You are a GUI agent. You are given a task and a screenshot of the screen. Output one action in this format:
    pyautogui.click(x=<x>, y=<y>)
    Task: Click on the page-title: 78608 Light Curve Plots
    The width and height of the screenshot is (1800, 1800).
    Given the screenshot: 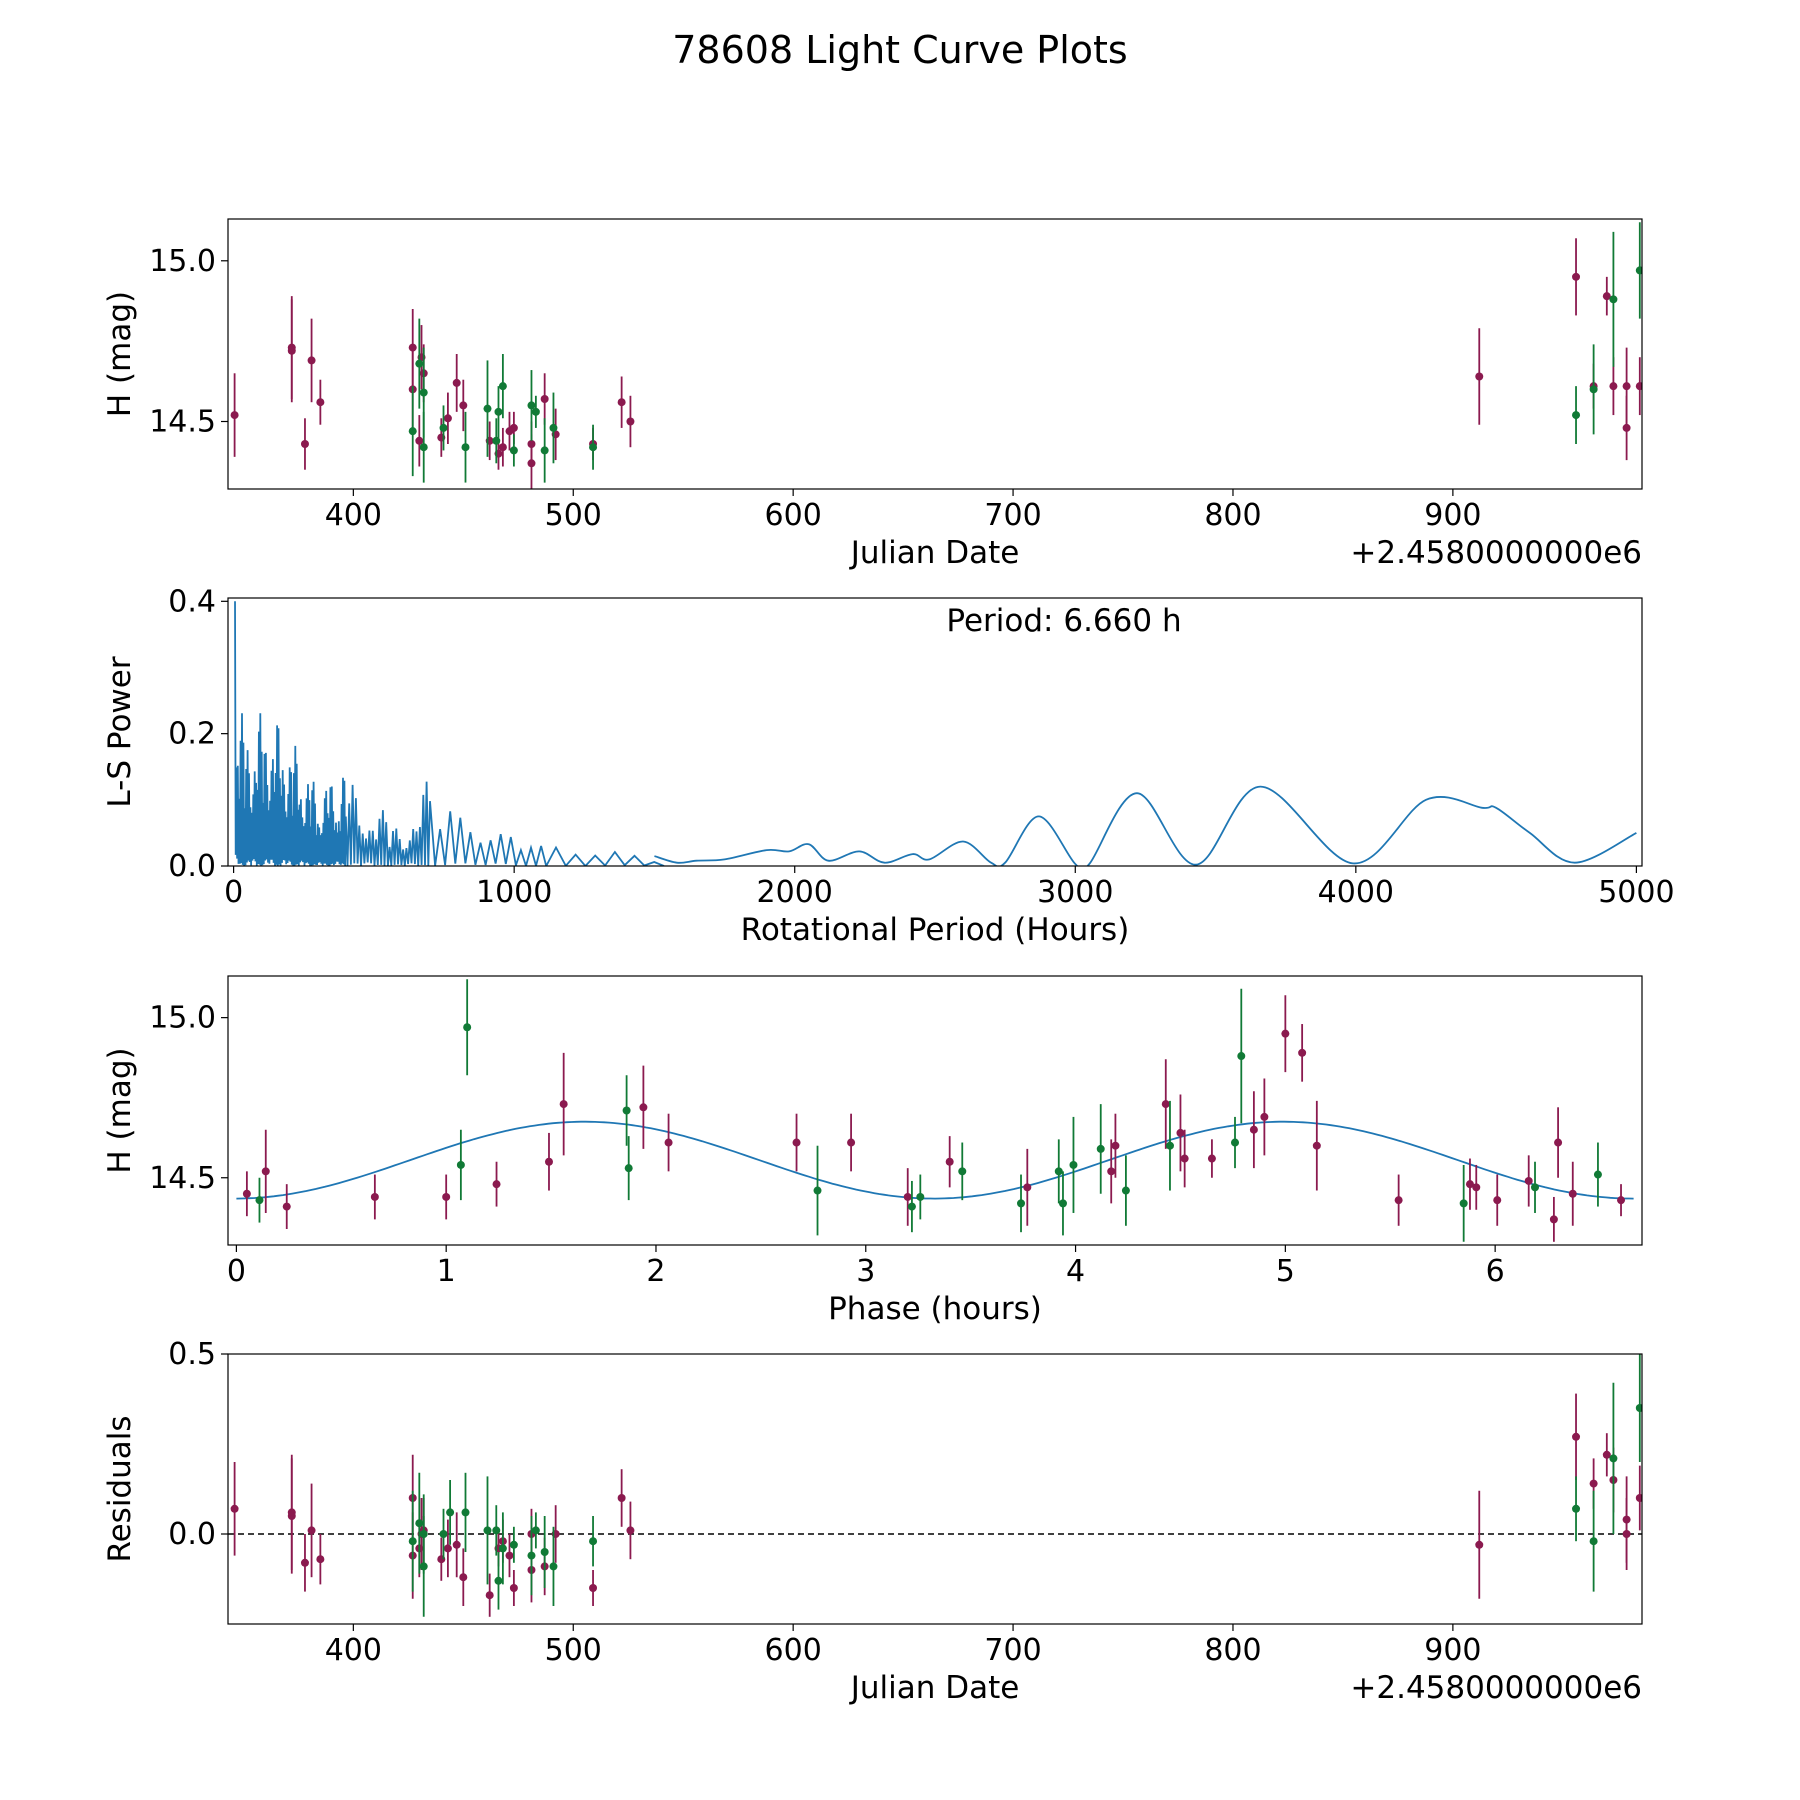 What is the action you would take?
    pyautogui.click(x=900, y=50)
    